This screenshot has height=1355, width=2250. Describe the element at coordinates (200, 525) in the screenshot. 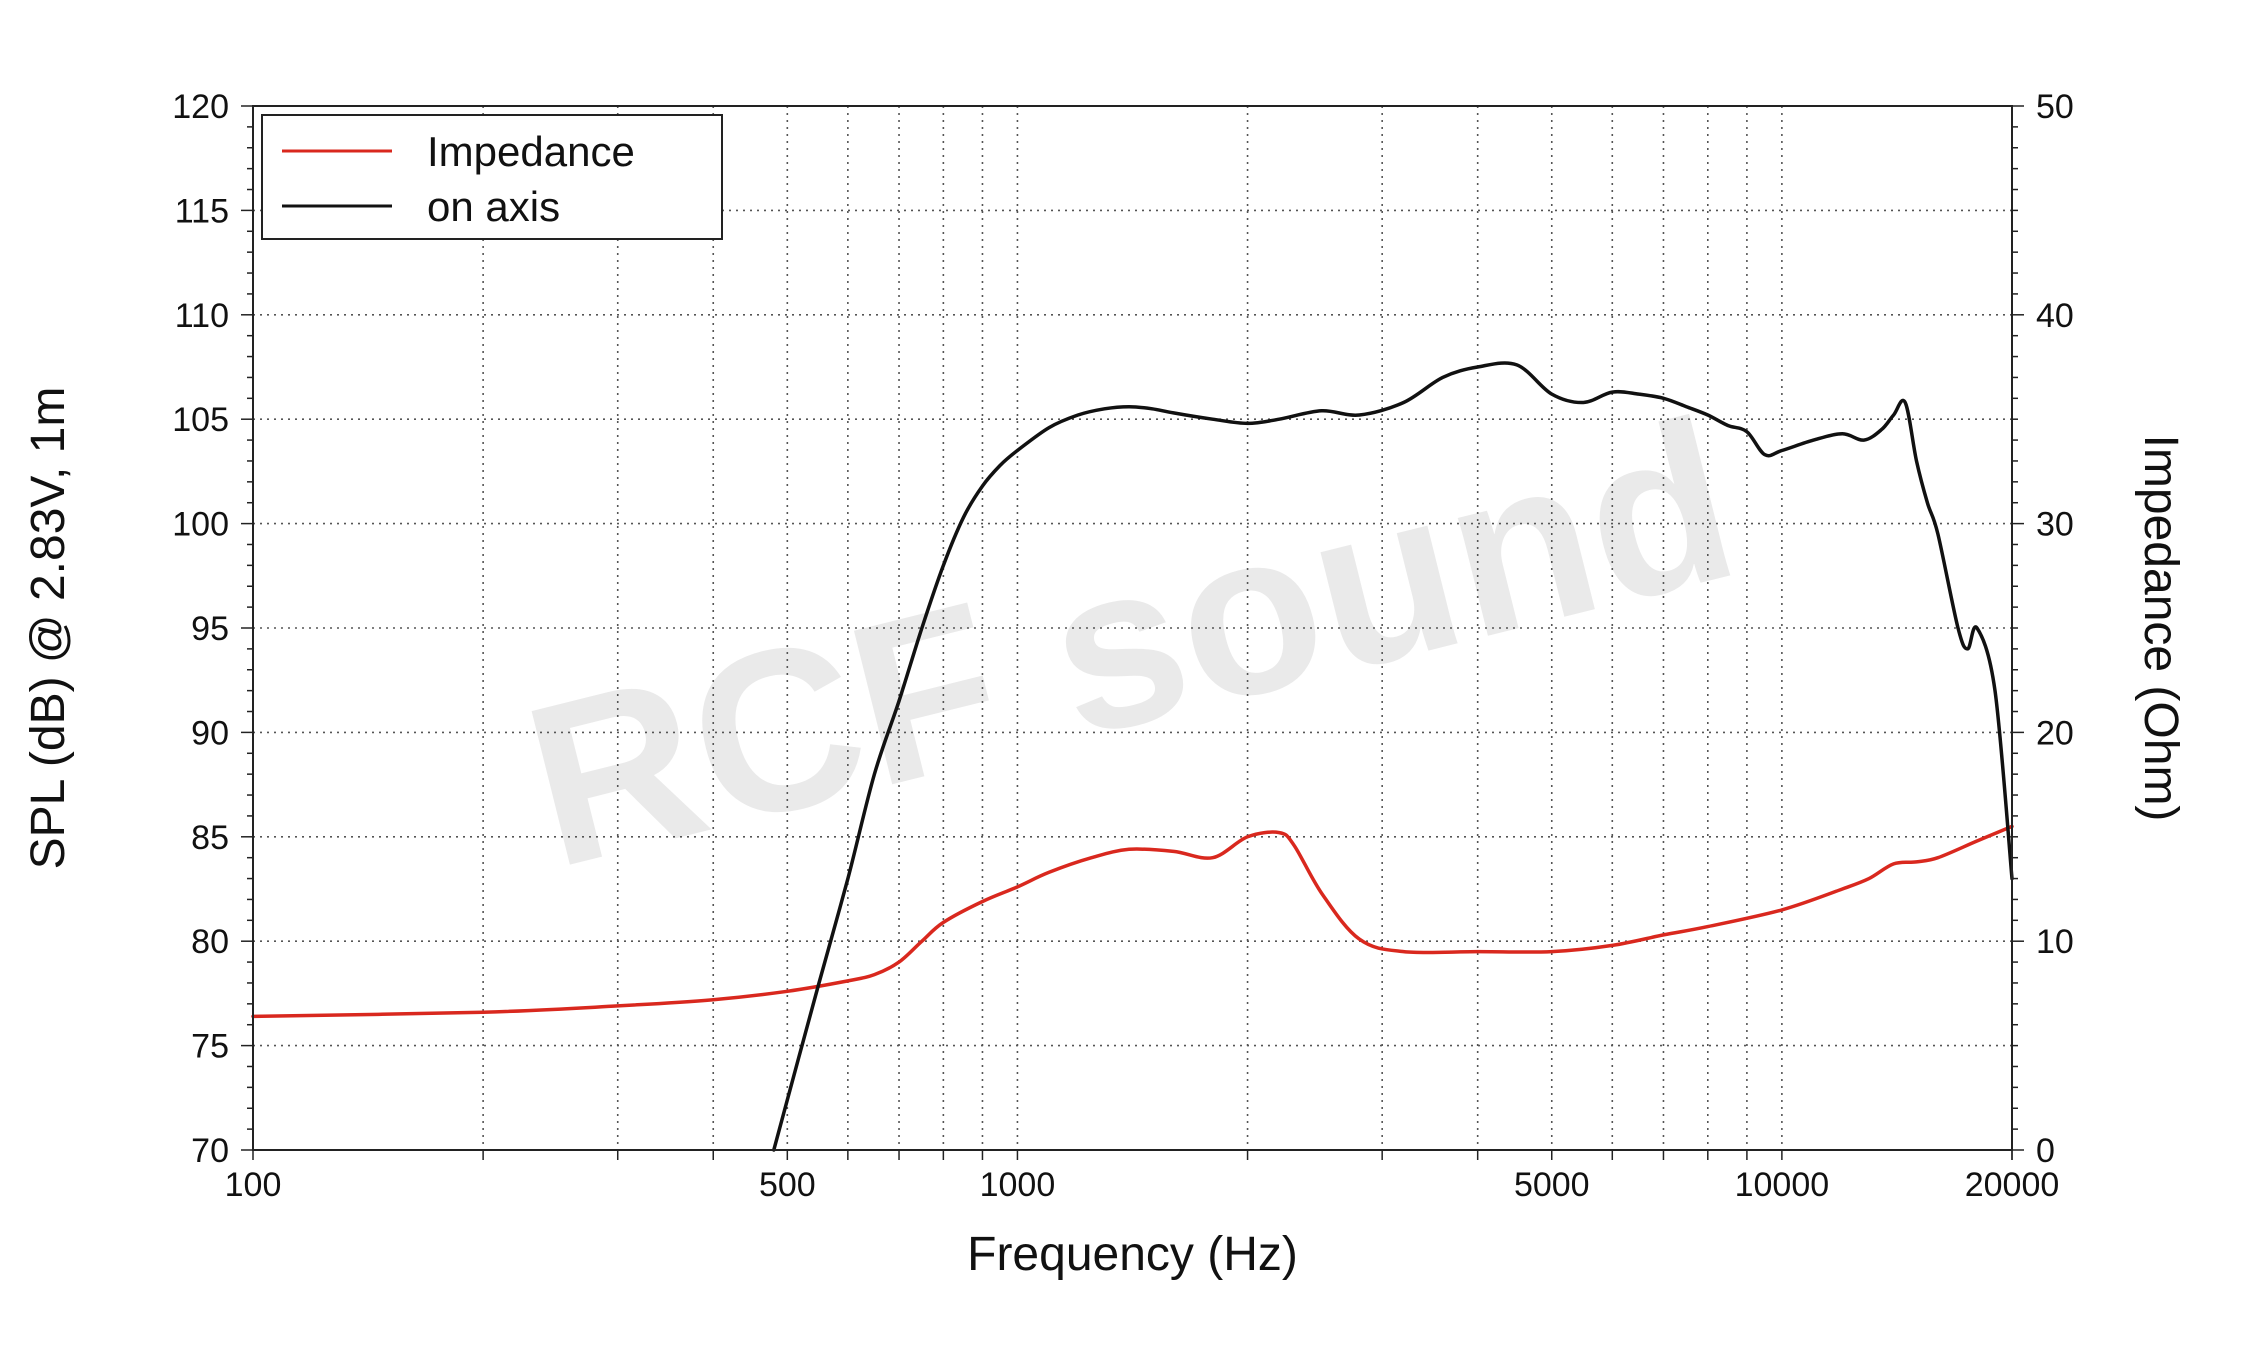

I see `y-left-tick-label: 100` at that location.